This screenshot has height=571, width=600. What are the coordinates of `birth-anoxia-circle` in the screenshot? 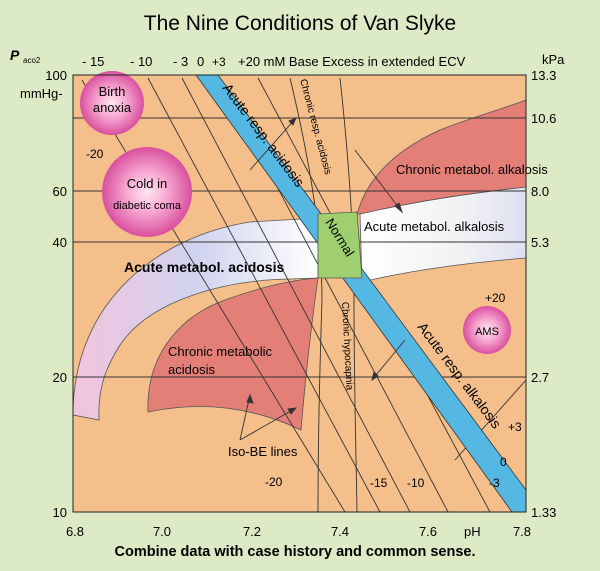 It's located at (112, 103).